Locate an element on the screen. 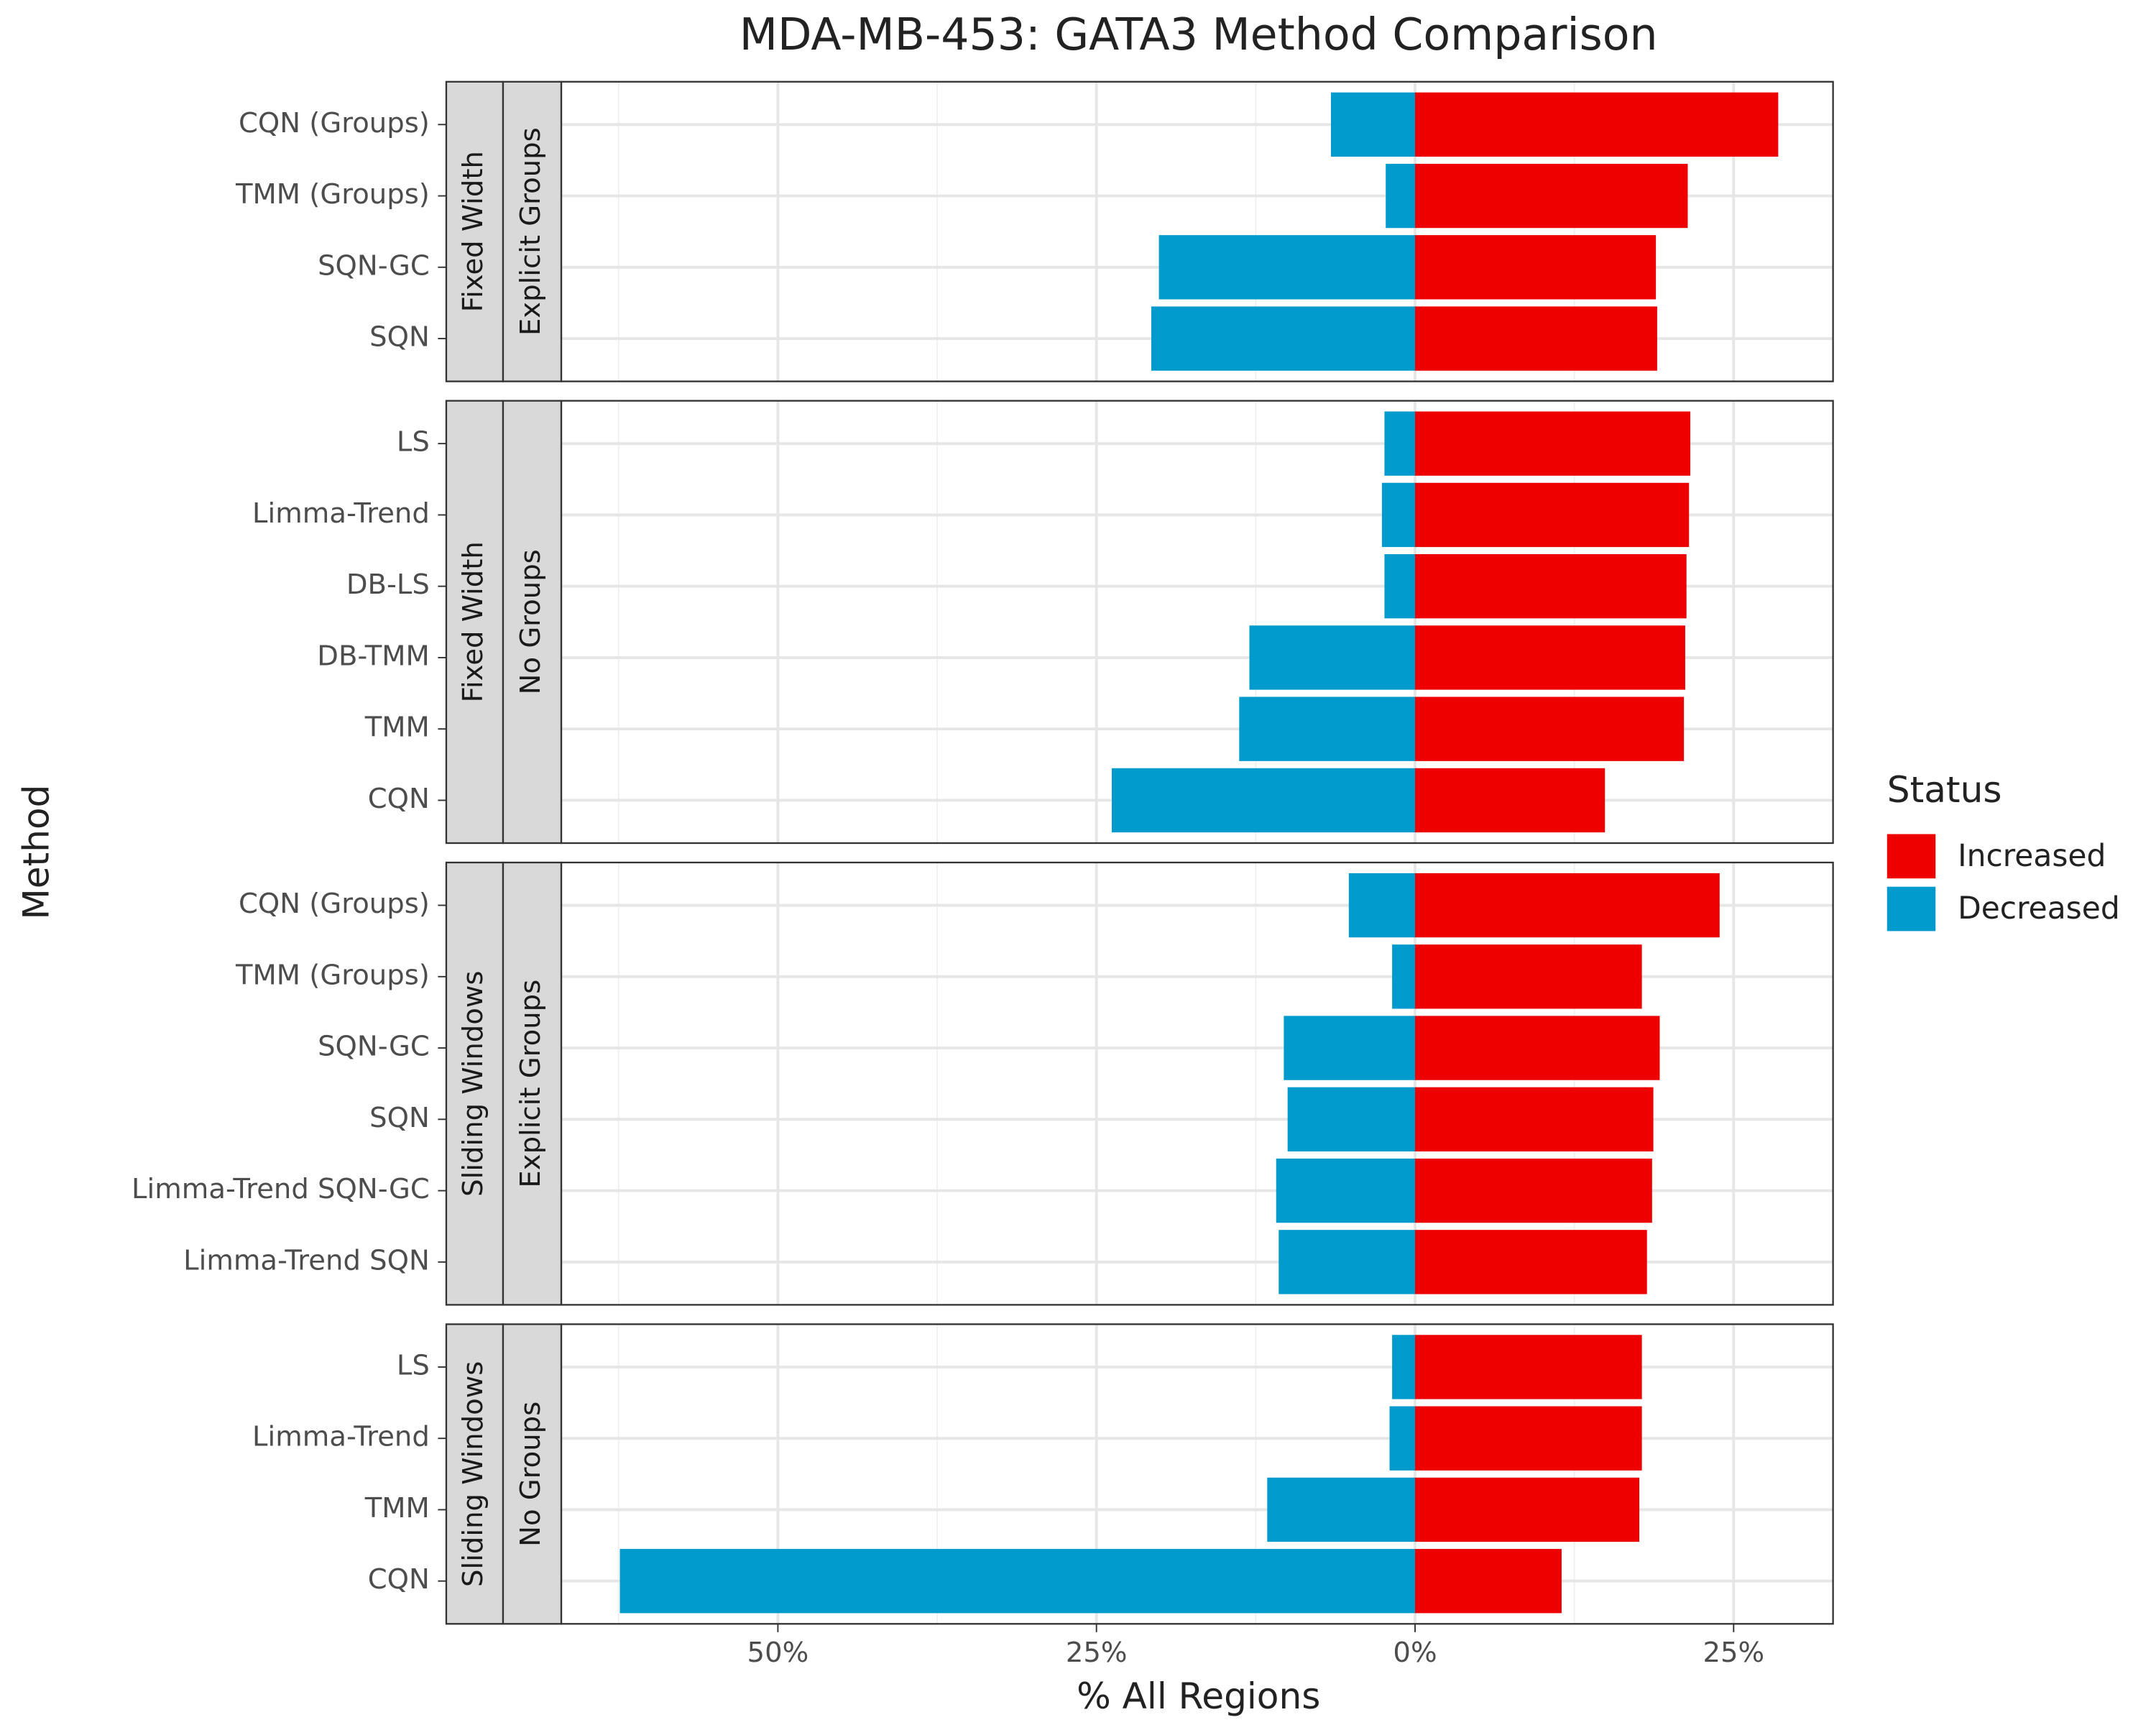 The image size is (2156, 1725). y-tick-label: DB-LS is located at coordinates (388, 585).